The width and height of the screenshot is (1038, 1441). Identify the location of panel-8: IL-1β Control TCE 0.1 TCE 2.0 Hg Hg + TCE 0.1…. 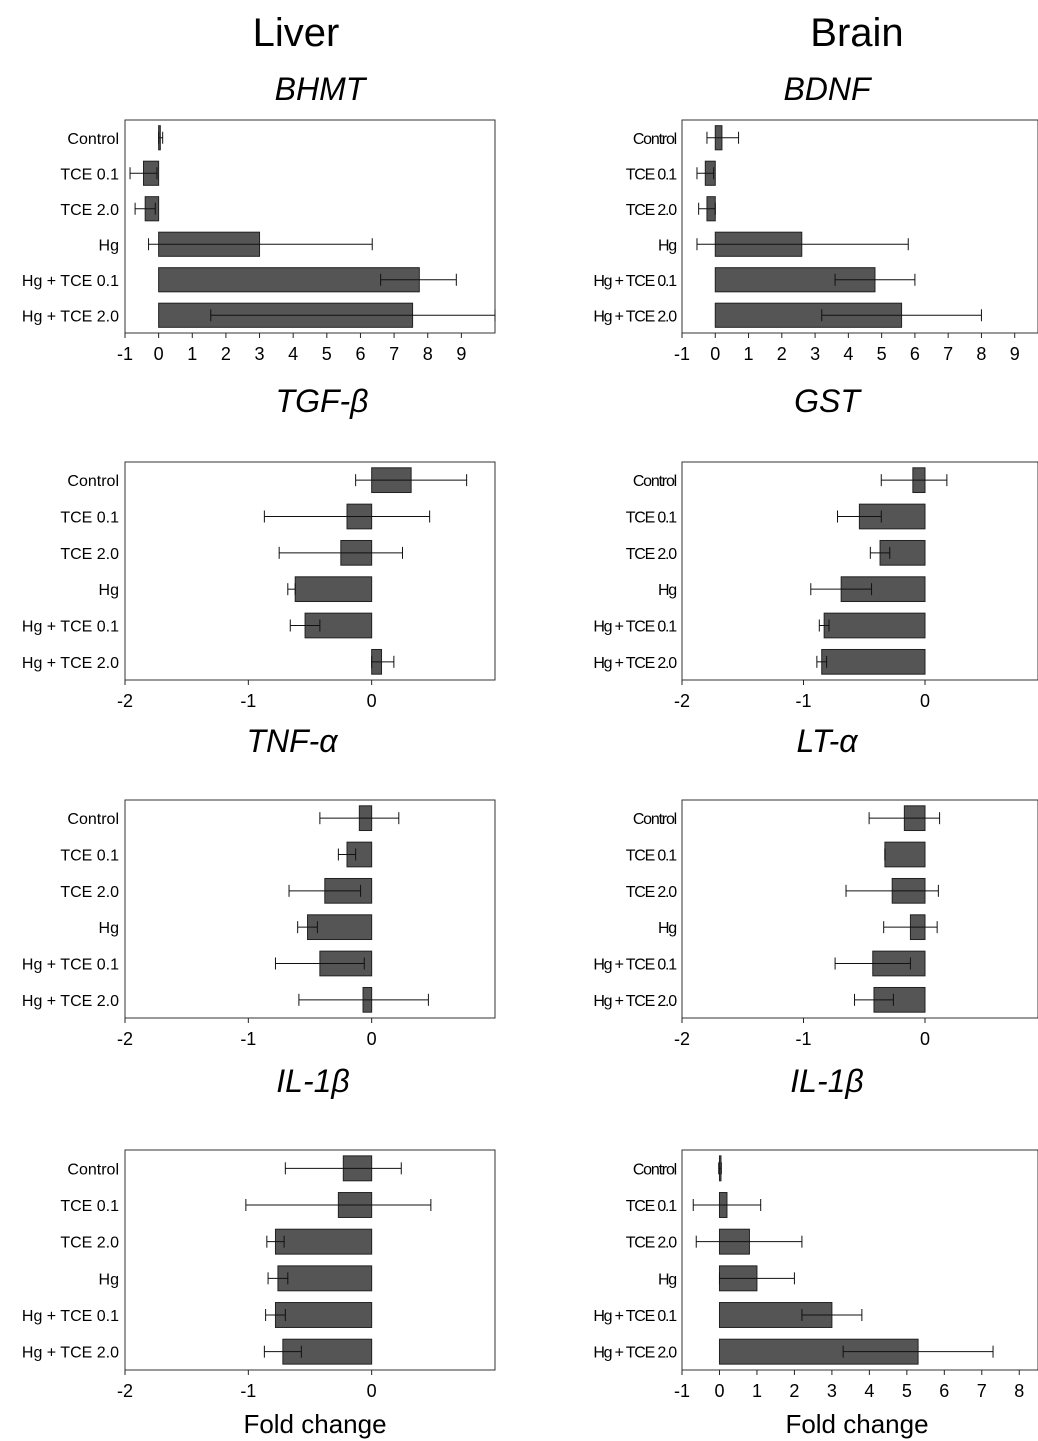
(815, 1251).